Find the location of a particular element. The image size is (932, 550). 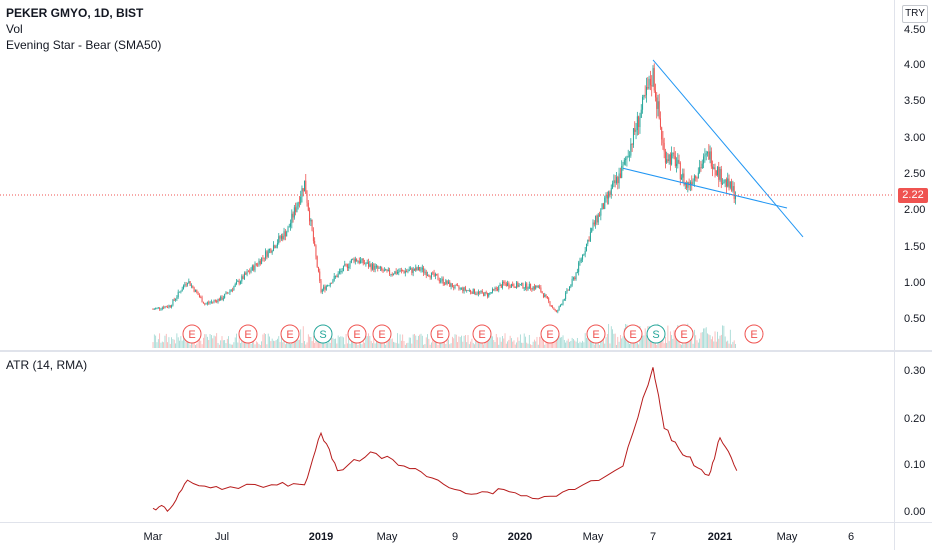

event-label: E is located at coordinates (683, 335).